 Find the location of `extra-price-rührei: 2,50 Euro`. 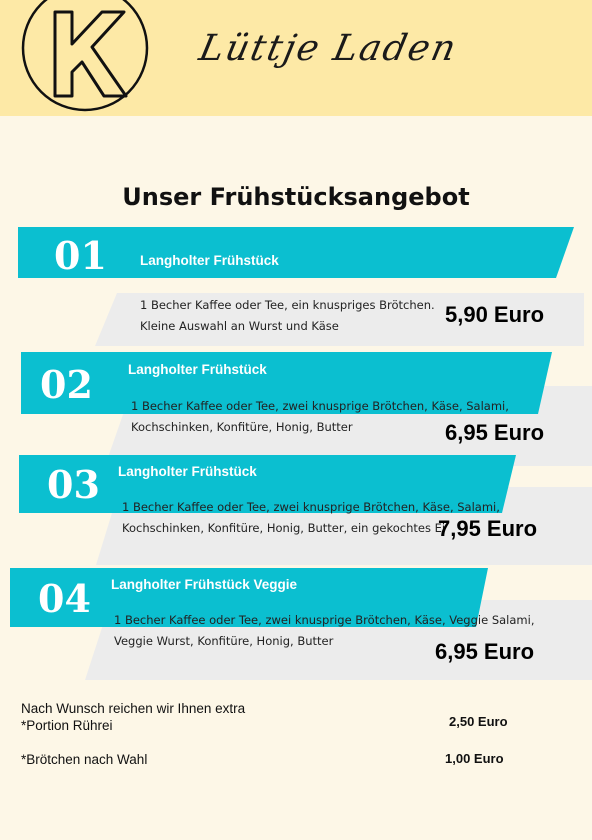

extra-price-rührei: 2,50 Euro is located at coordinates (478, 721).